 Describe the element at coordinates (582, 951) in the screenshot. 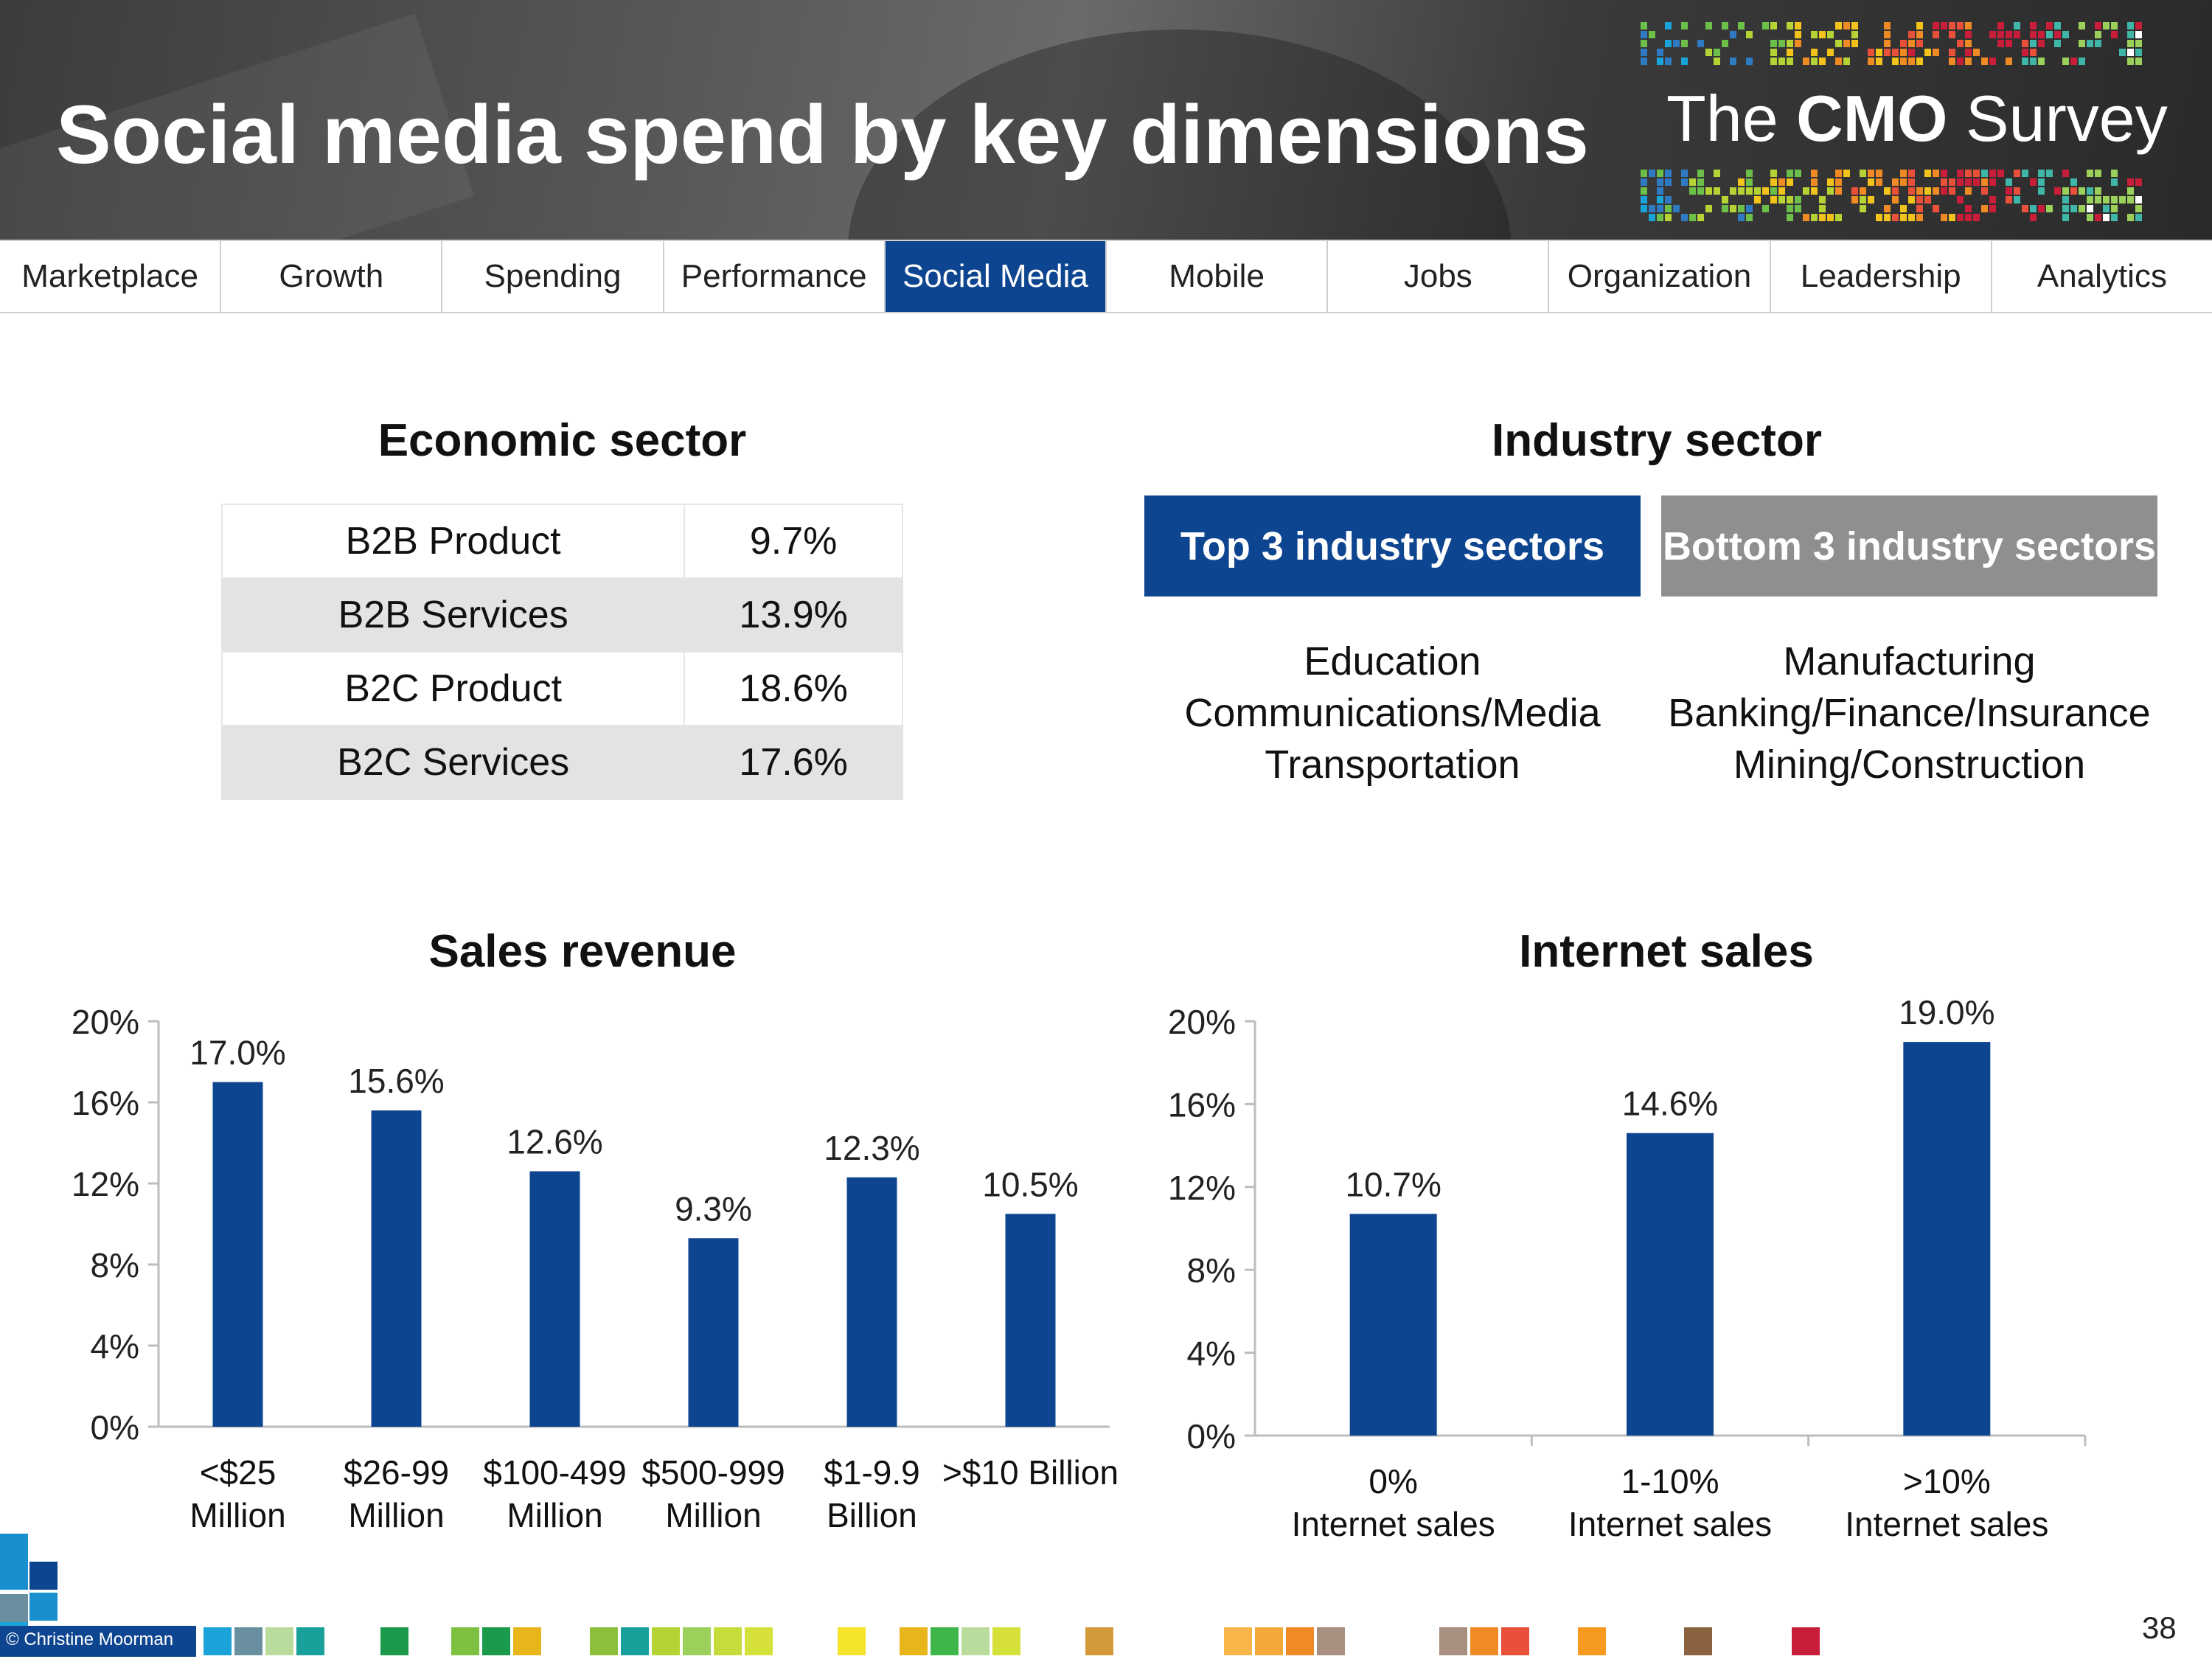

I see `sales-revenue-chart-title: Sales revenue` at that location.